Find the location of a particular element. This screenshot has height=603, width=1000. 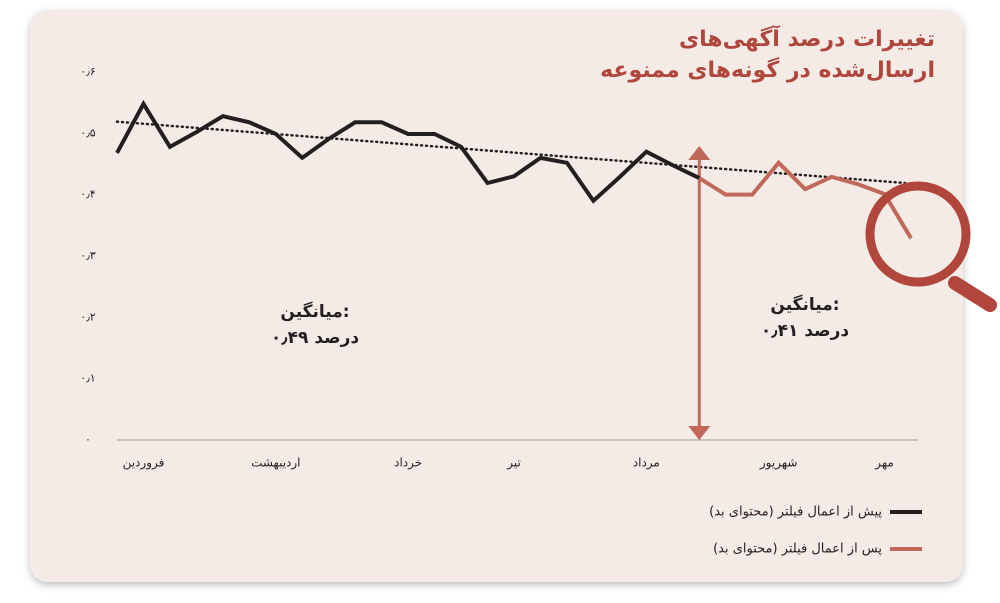

y-tick-label: ۰٫۶ is located at coordinates (87, 71).